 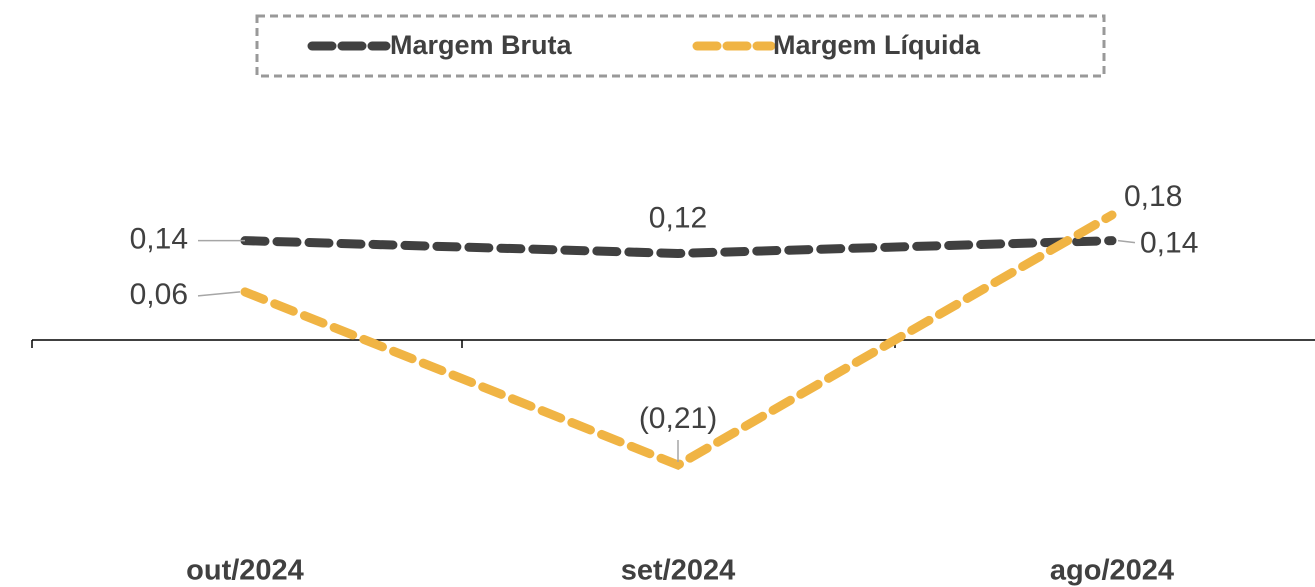 I want to click on data-label: 0,12, so click(x=678, y=217).